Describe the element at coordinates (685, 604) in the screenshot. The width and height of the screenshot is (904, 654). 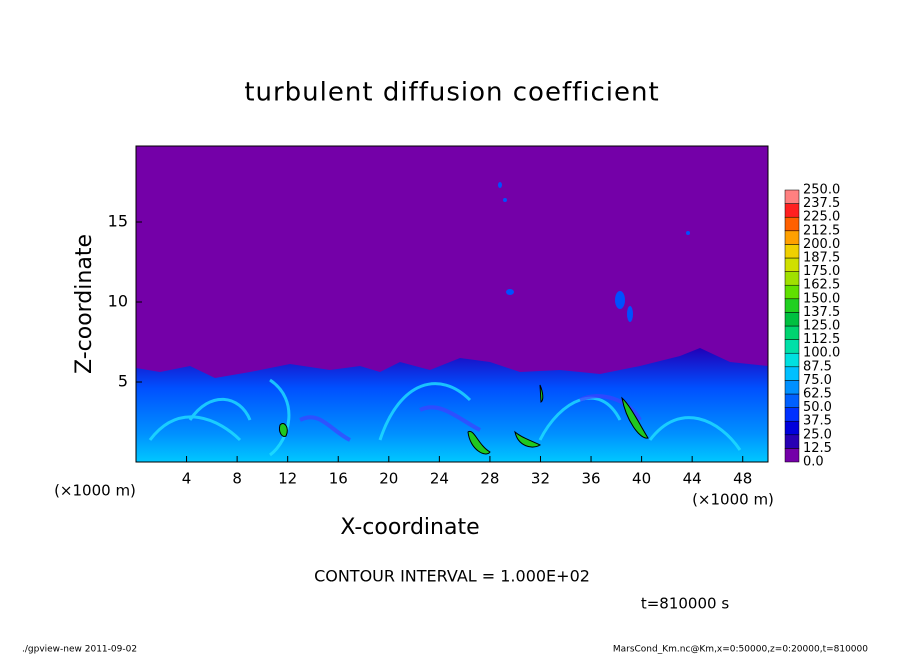
I see `time-label: t=810000 s` at that location.